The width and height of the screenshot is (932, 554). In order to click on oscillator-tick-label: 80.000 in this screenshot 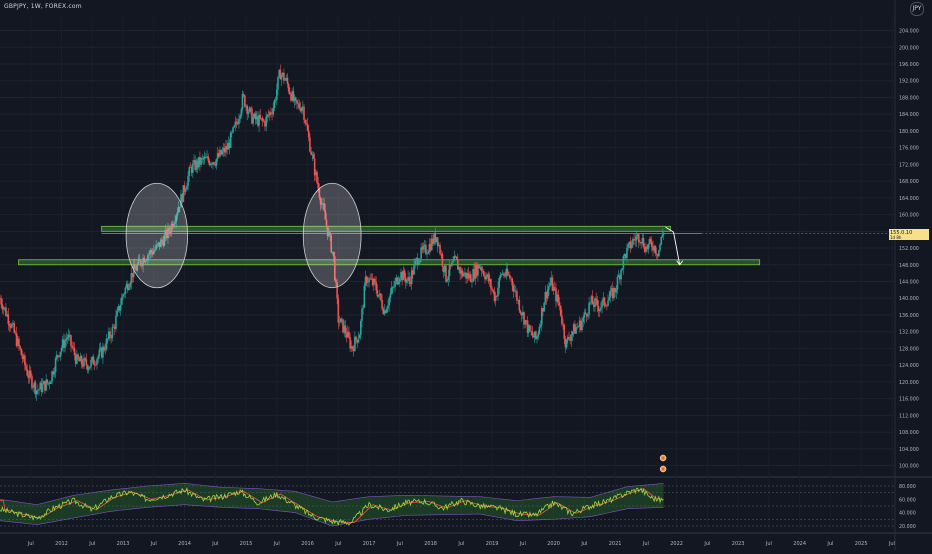, I will do `click(907, 487)`.